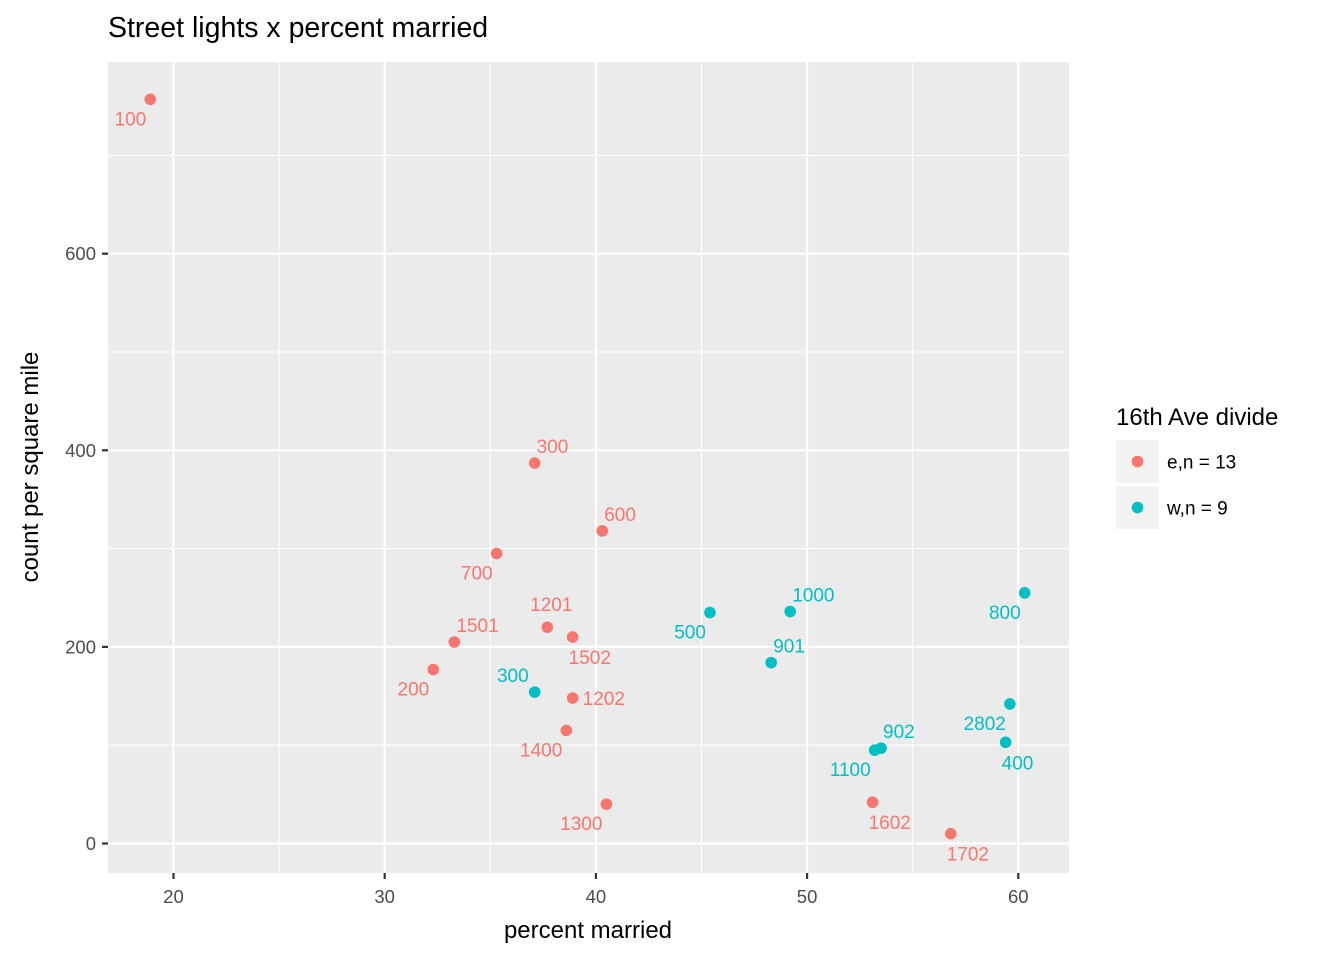  Describe the element at coordinates (596, 896) in the screenshot. I see `x-tick-label: 40` at that location.